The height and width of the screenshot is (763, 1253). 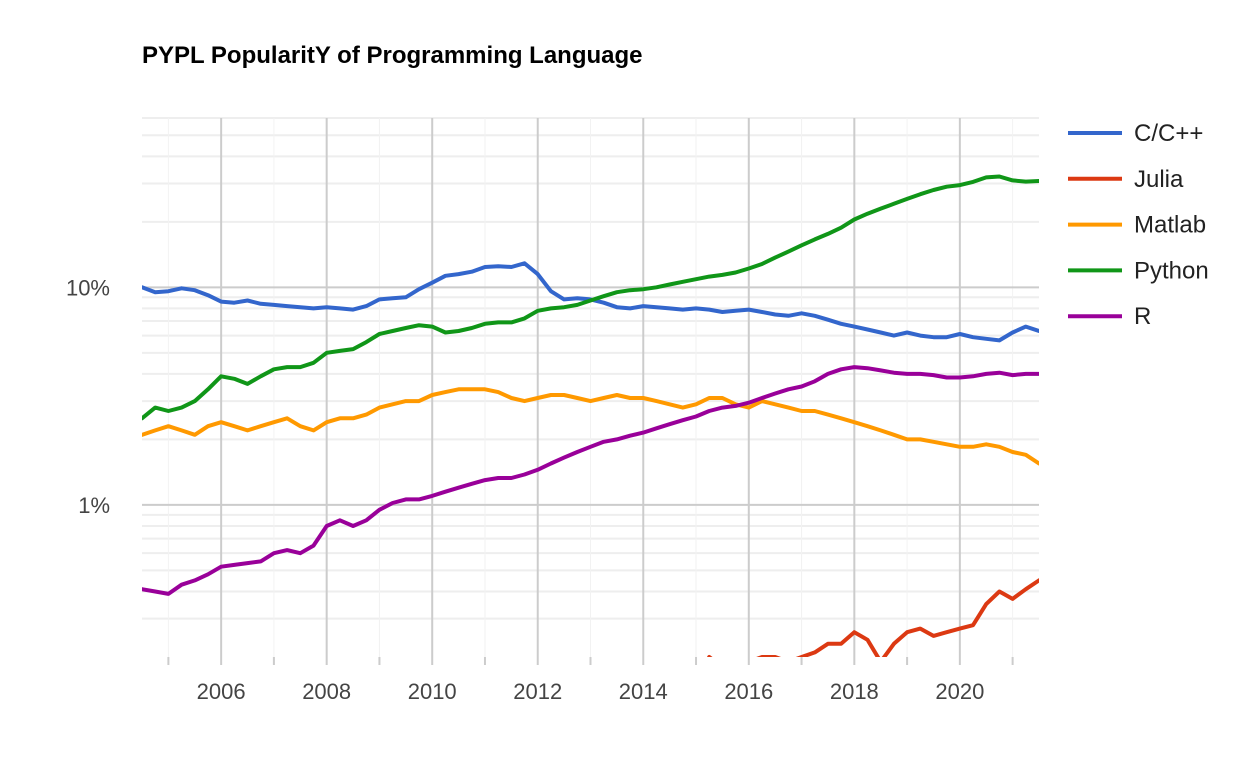 I want to click on legend-label: Julia, so click(x=1159, y=179).